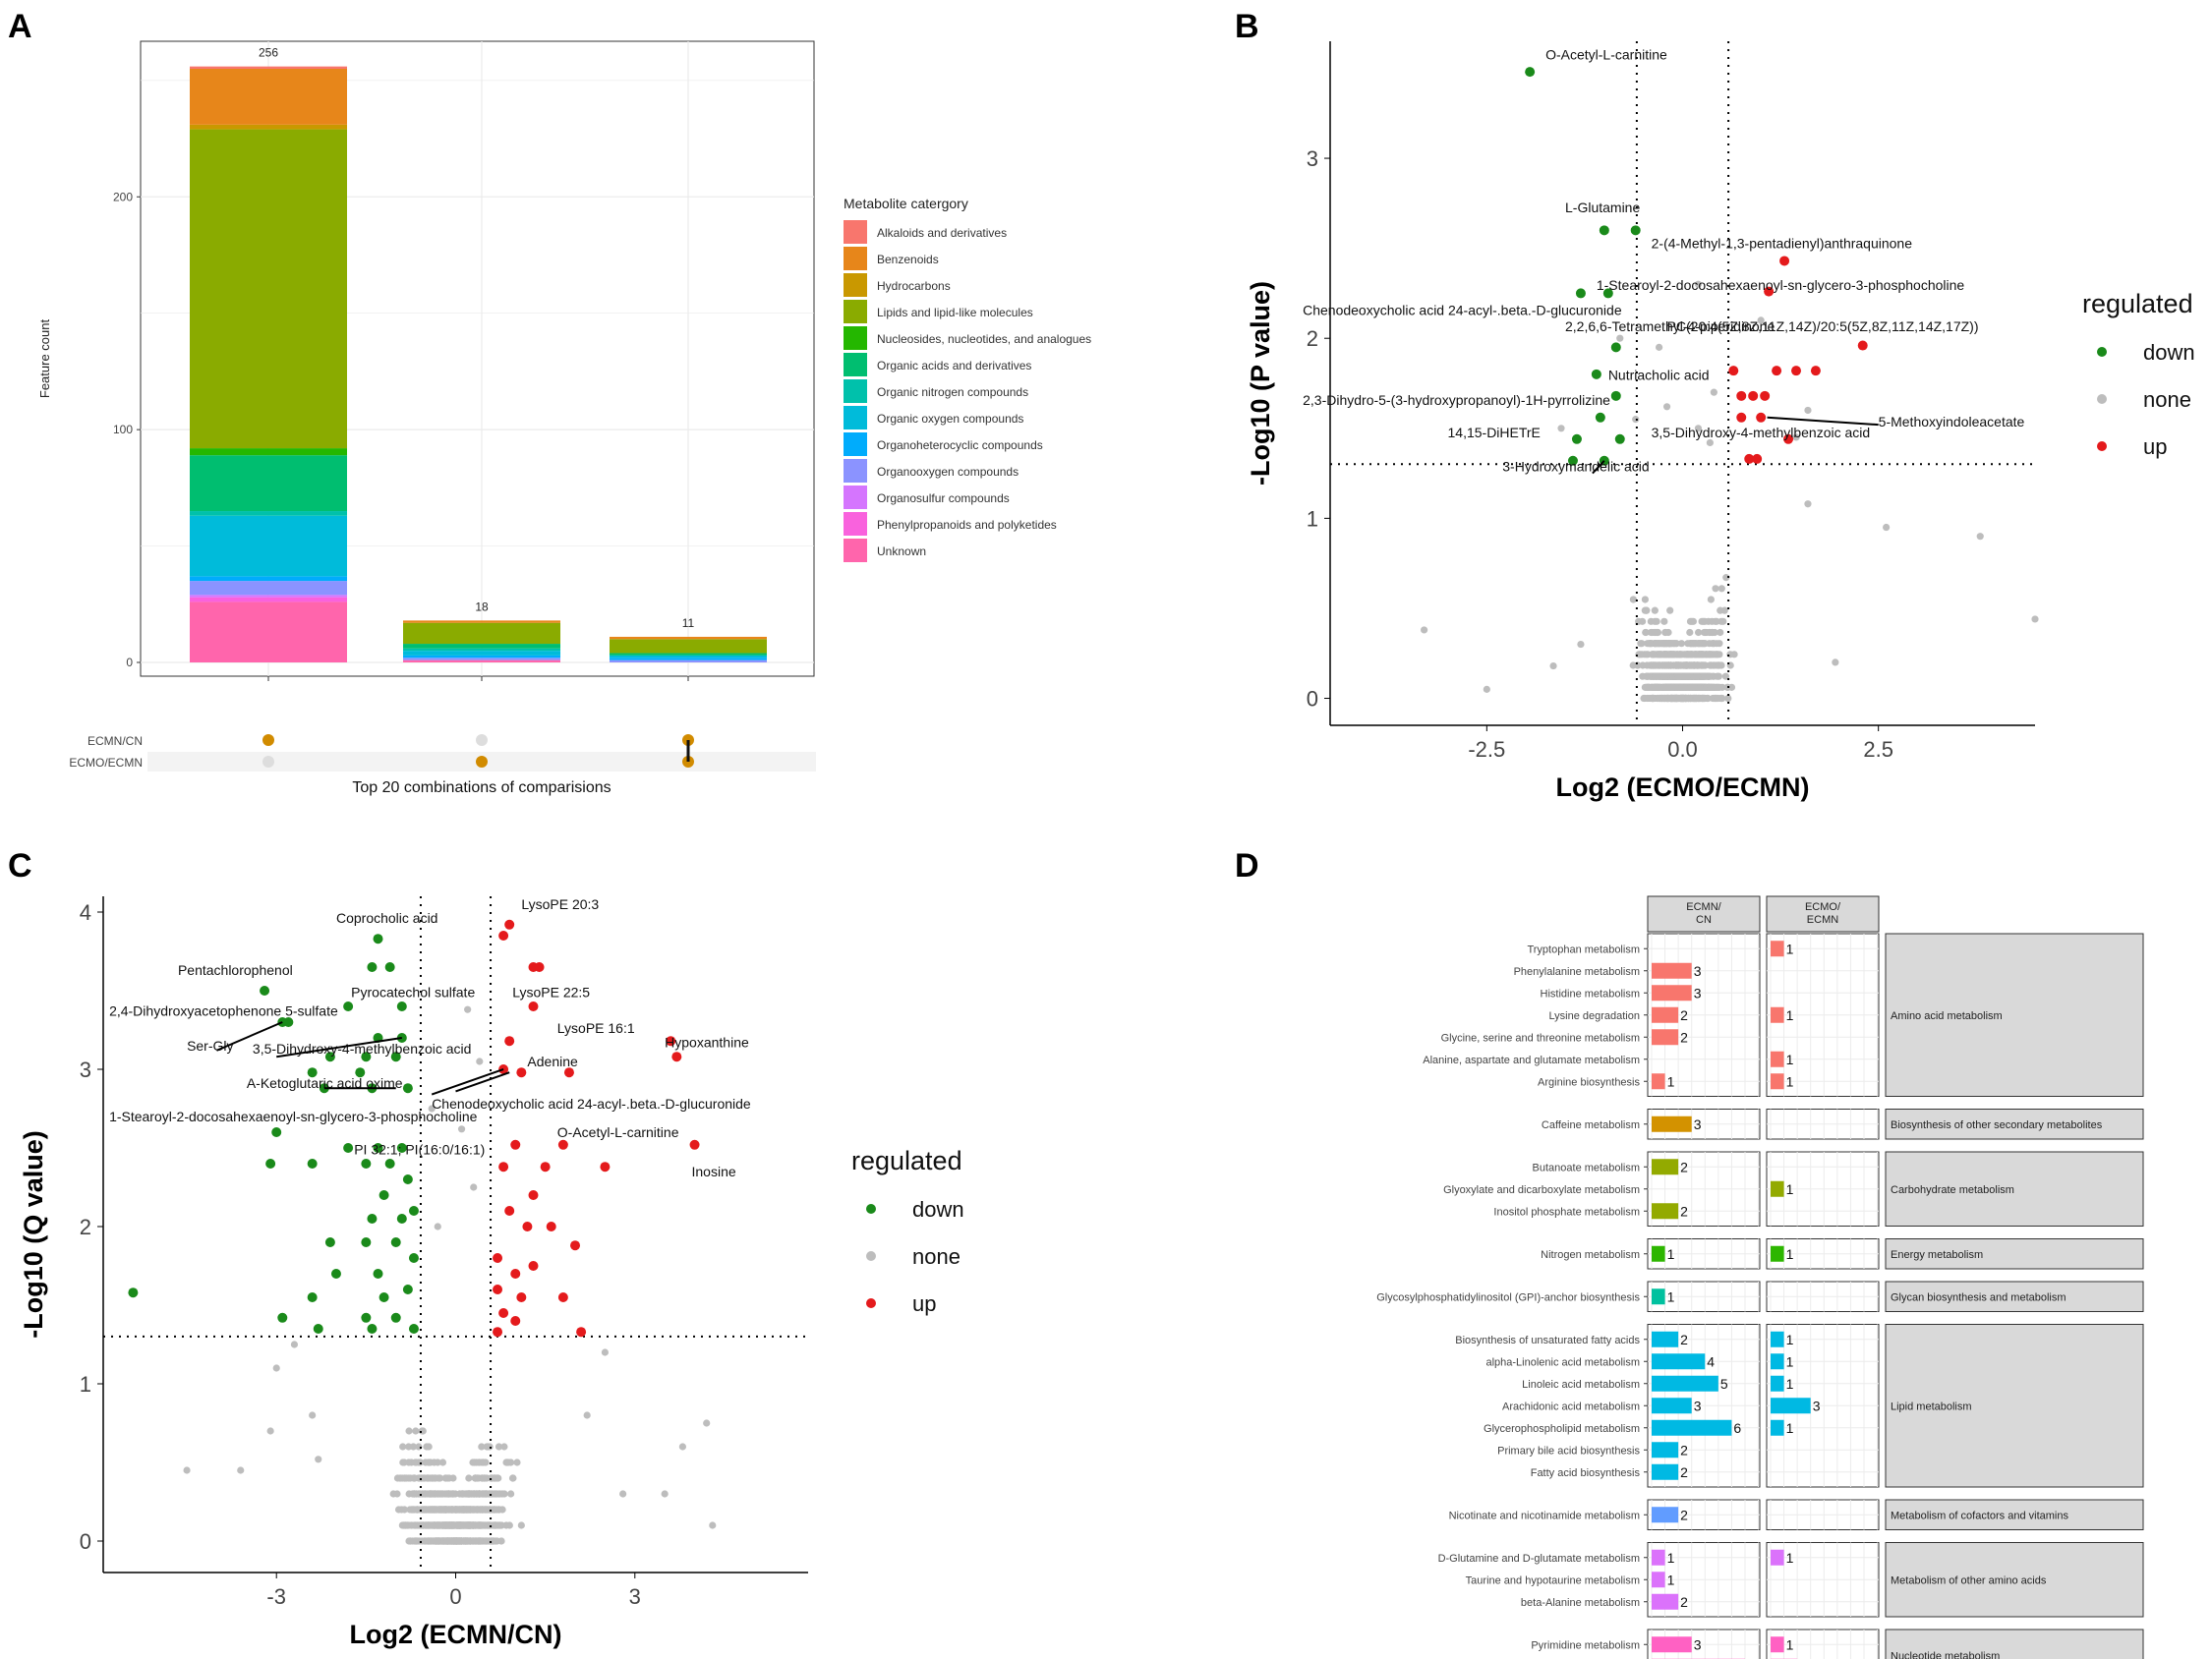  What do you see at coordinates (906, 203) in the screenshot?
I see `legend-title: Metabolite catergory` at bounding box center [906, 203].